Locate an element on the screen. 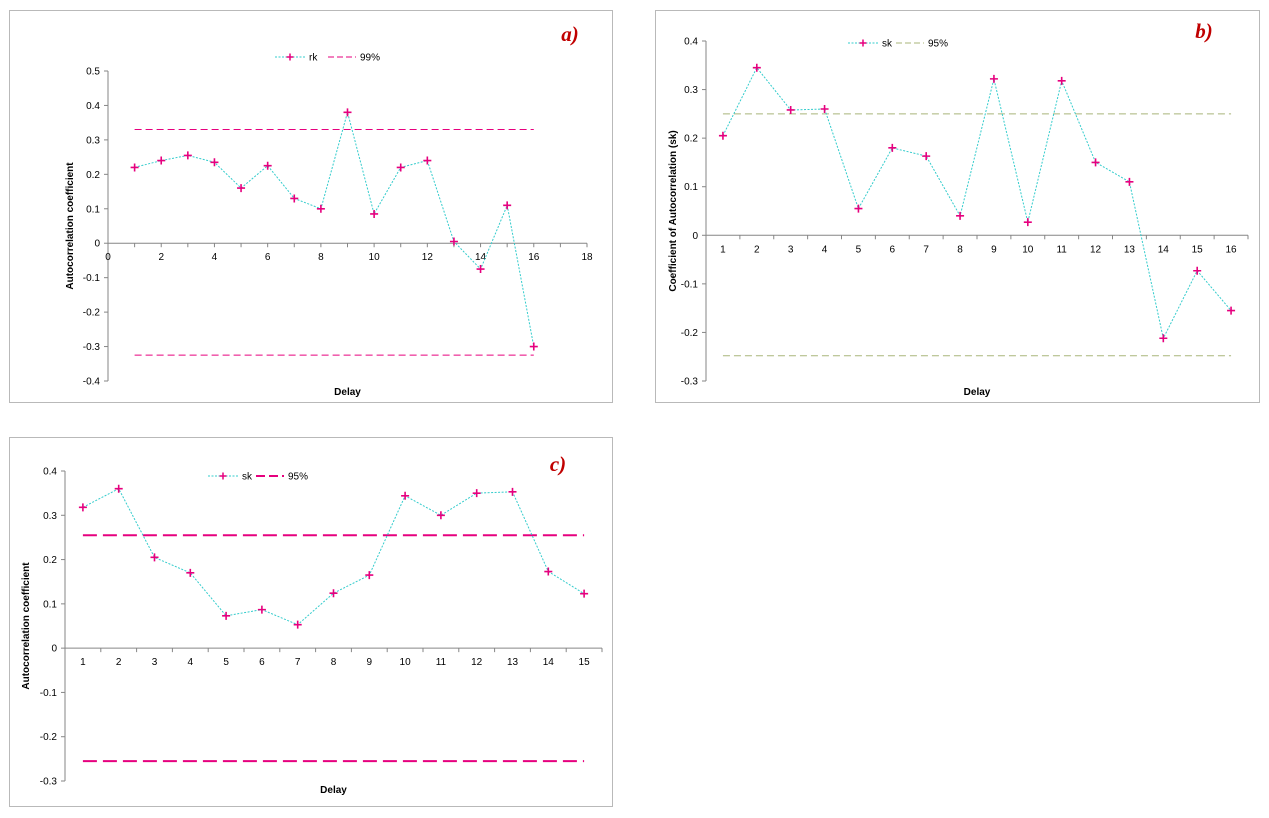  y-tick-label: -0.4 is located at coordinates (92, 382).